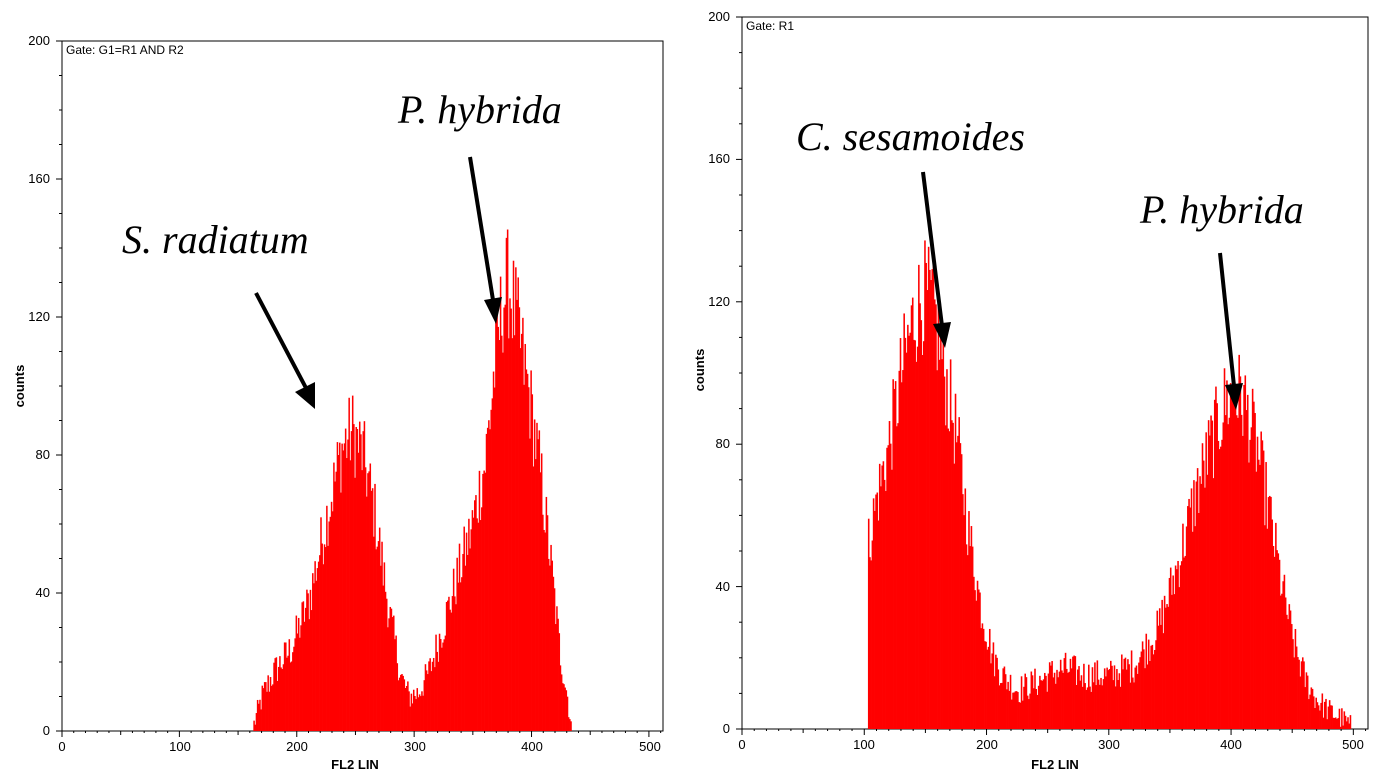 This screenshot has width=1391, height=775. Describe the element at coordinates (215, 239) in the screenshot. I see `annotation-s-radiatum: S. radiatum` at that location.